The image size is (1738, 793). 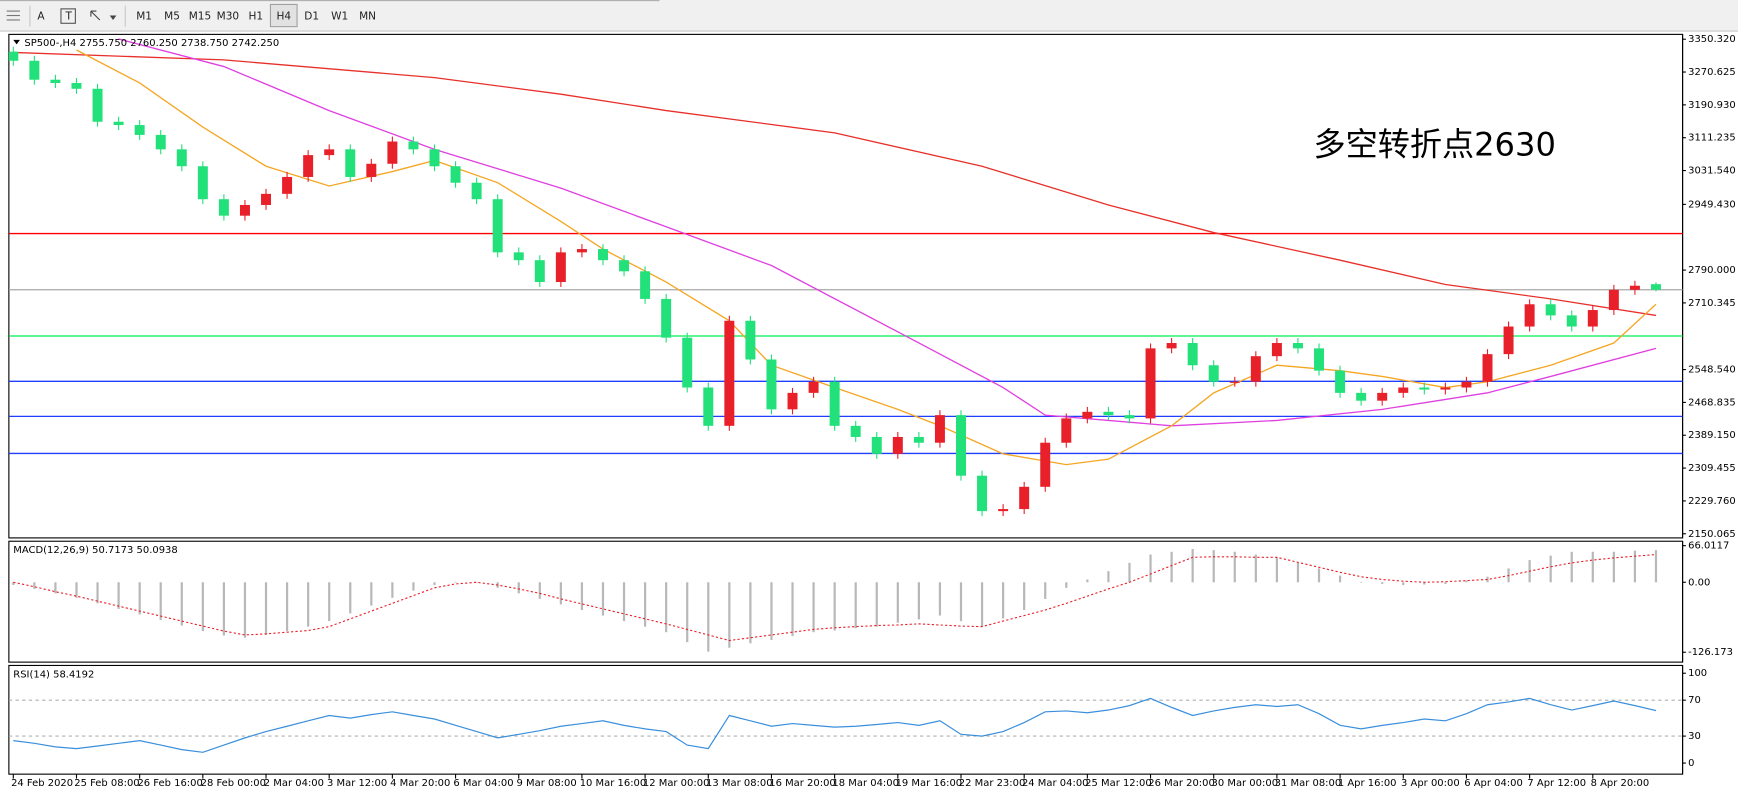 I want to click on y-tick-label: 2949.430, so click(x=1712, y=204).